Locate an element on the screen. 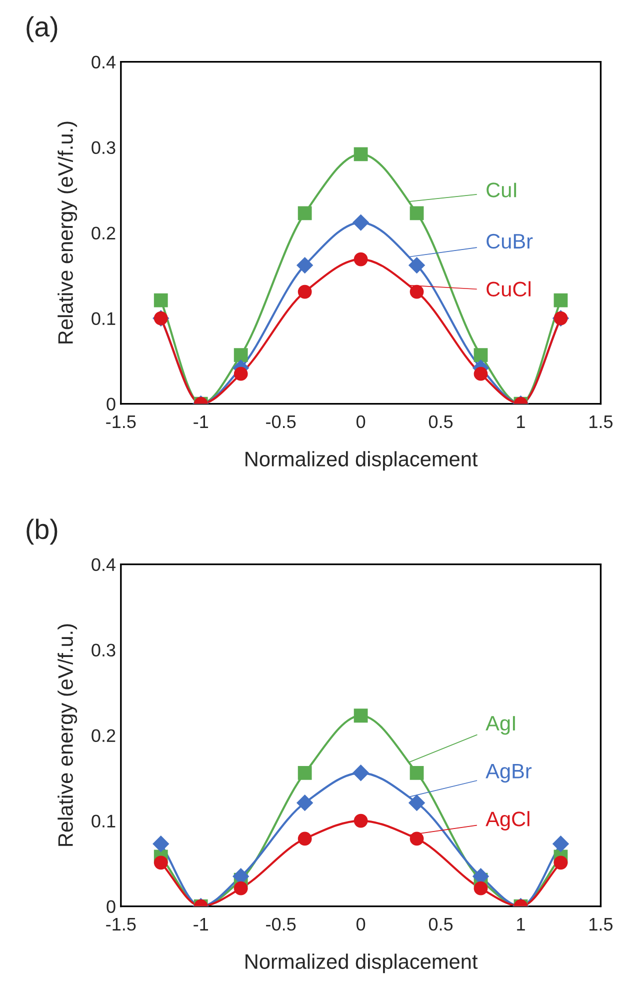  chart-title: (b) is located at coordinates (42, 531).